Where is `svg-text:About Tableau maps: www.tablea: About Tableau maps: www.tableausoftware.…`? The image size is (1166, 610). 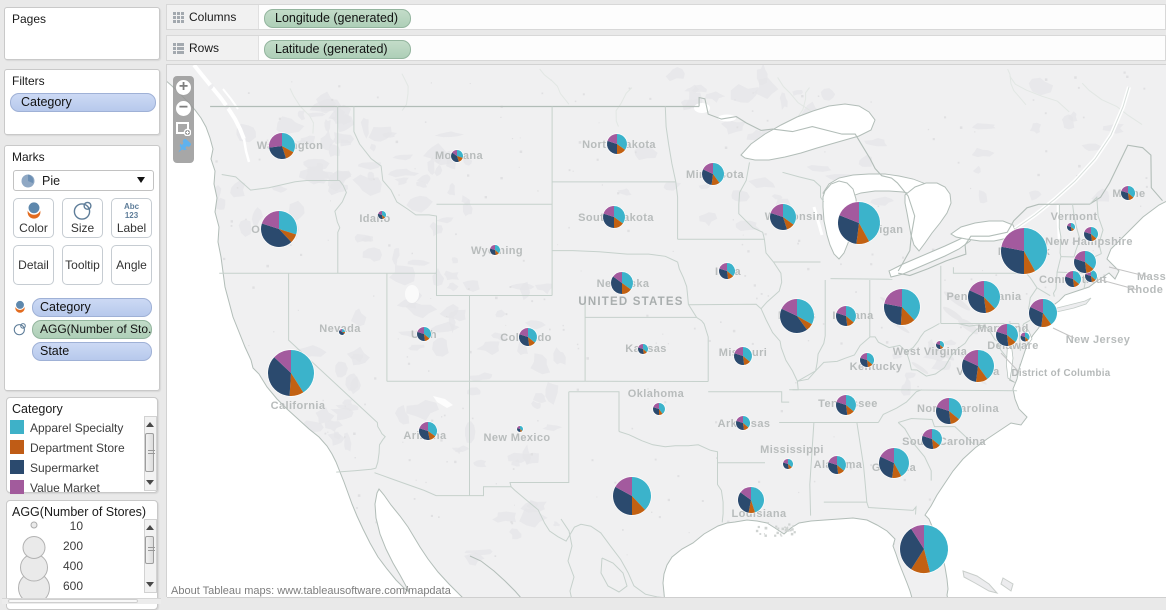 svg-text:About Tableau maps: www.tablea: About Tableau maps: www.tableausoftware.… is located at coordinates (311, 591).